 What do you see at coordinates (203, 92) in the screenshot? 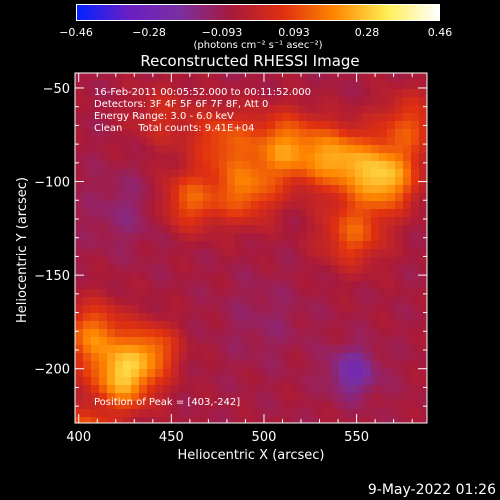
I see `annotation-time-range: 16-Feb-2011 00:05:52.000 to 00:11:52.000` at bounding box center [203, 92].